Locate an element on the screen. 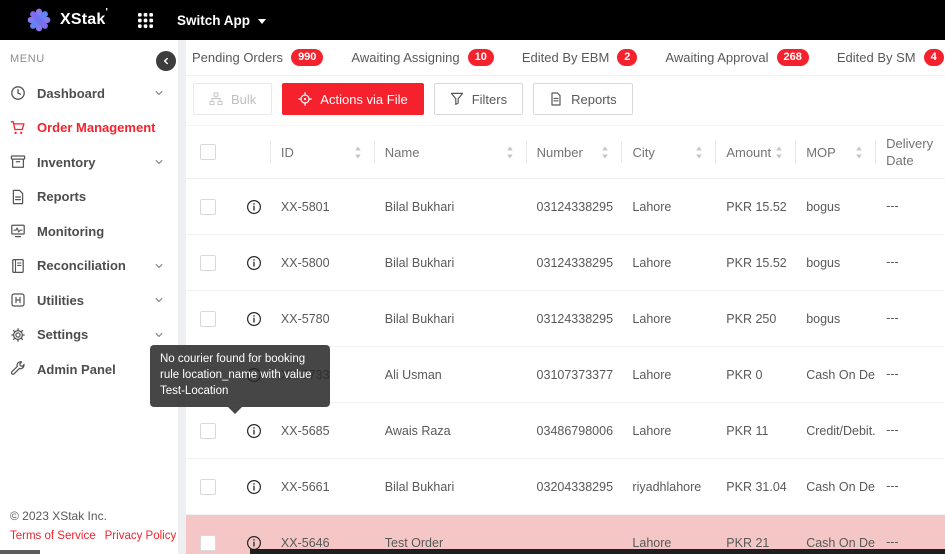 The width and height of the screenshot is (945, 554). toolbar: Bulk Actions via File Filters Reports is located at coordinates (565, 99).